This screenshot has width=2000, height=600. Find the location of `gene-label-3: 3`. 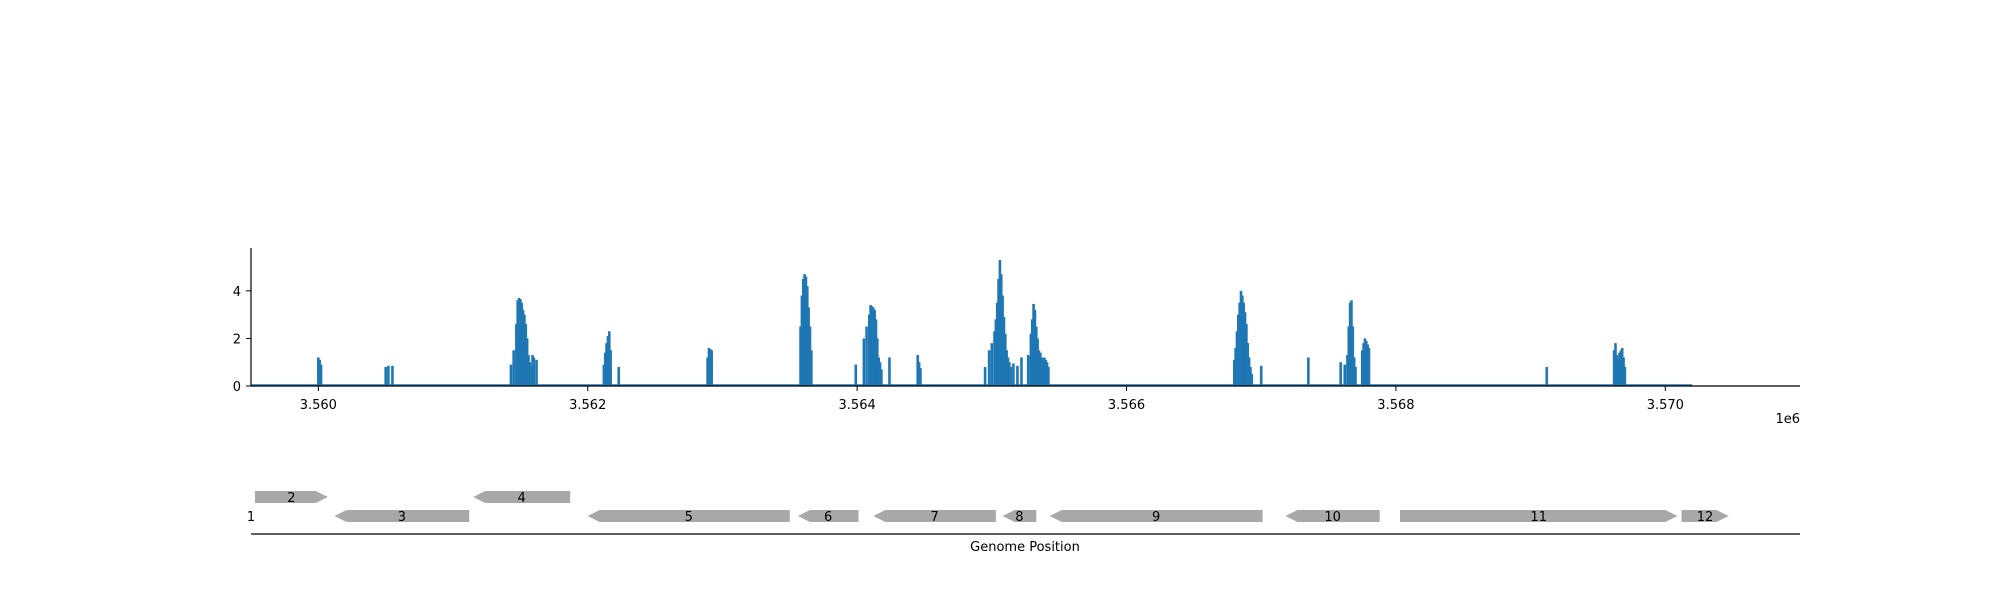

gene-label-3: 3 is located at coordinates (402, 517).